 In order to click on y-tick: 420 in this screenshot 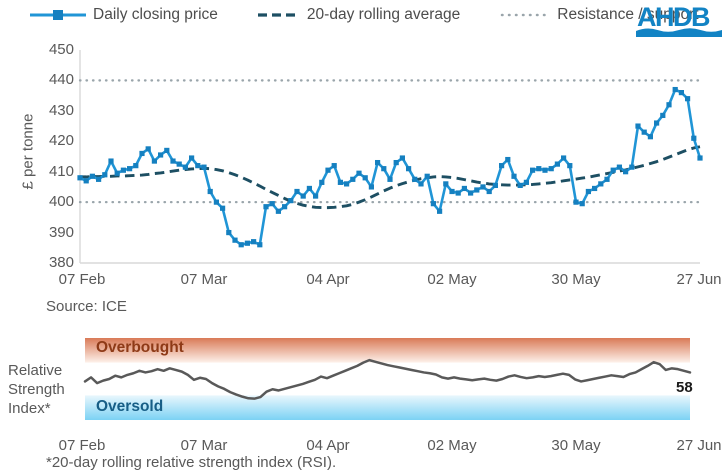, I will do `click(61, 140)`.